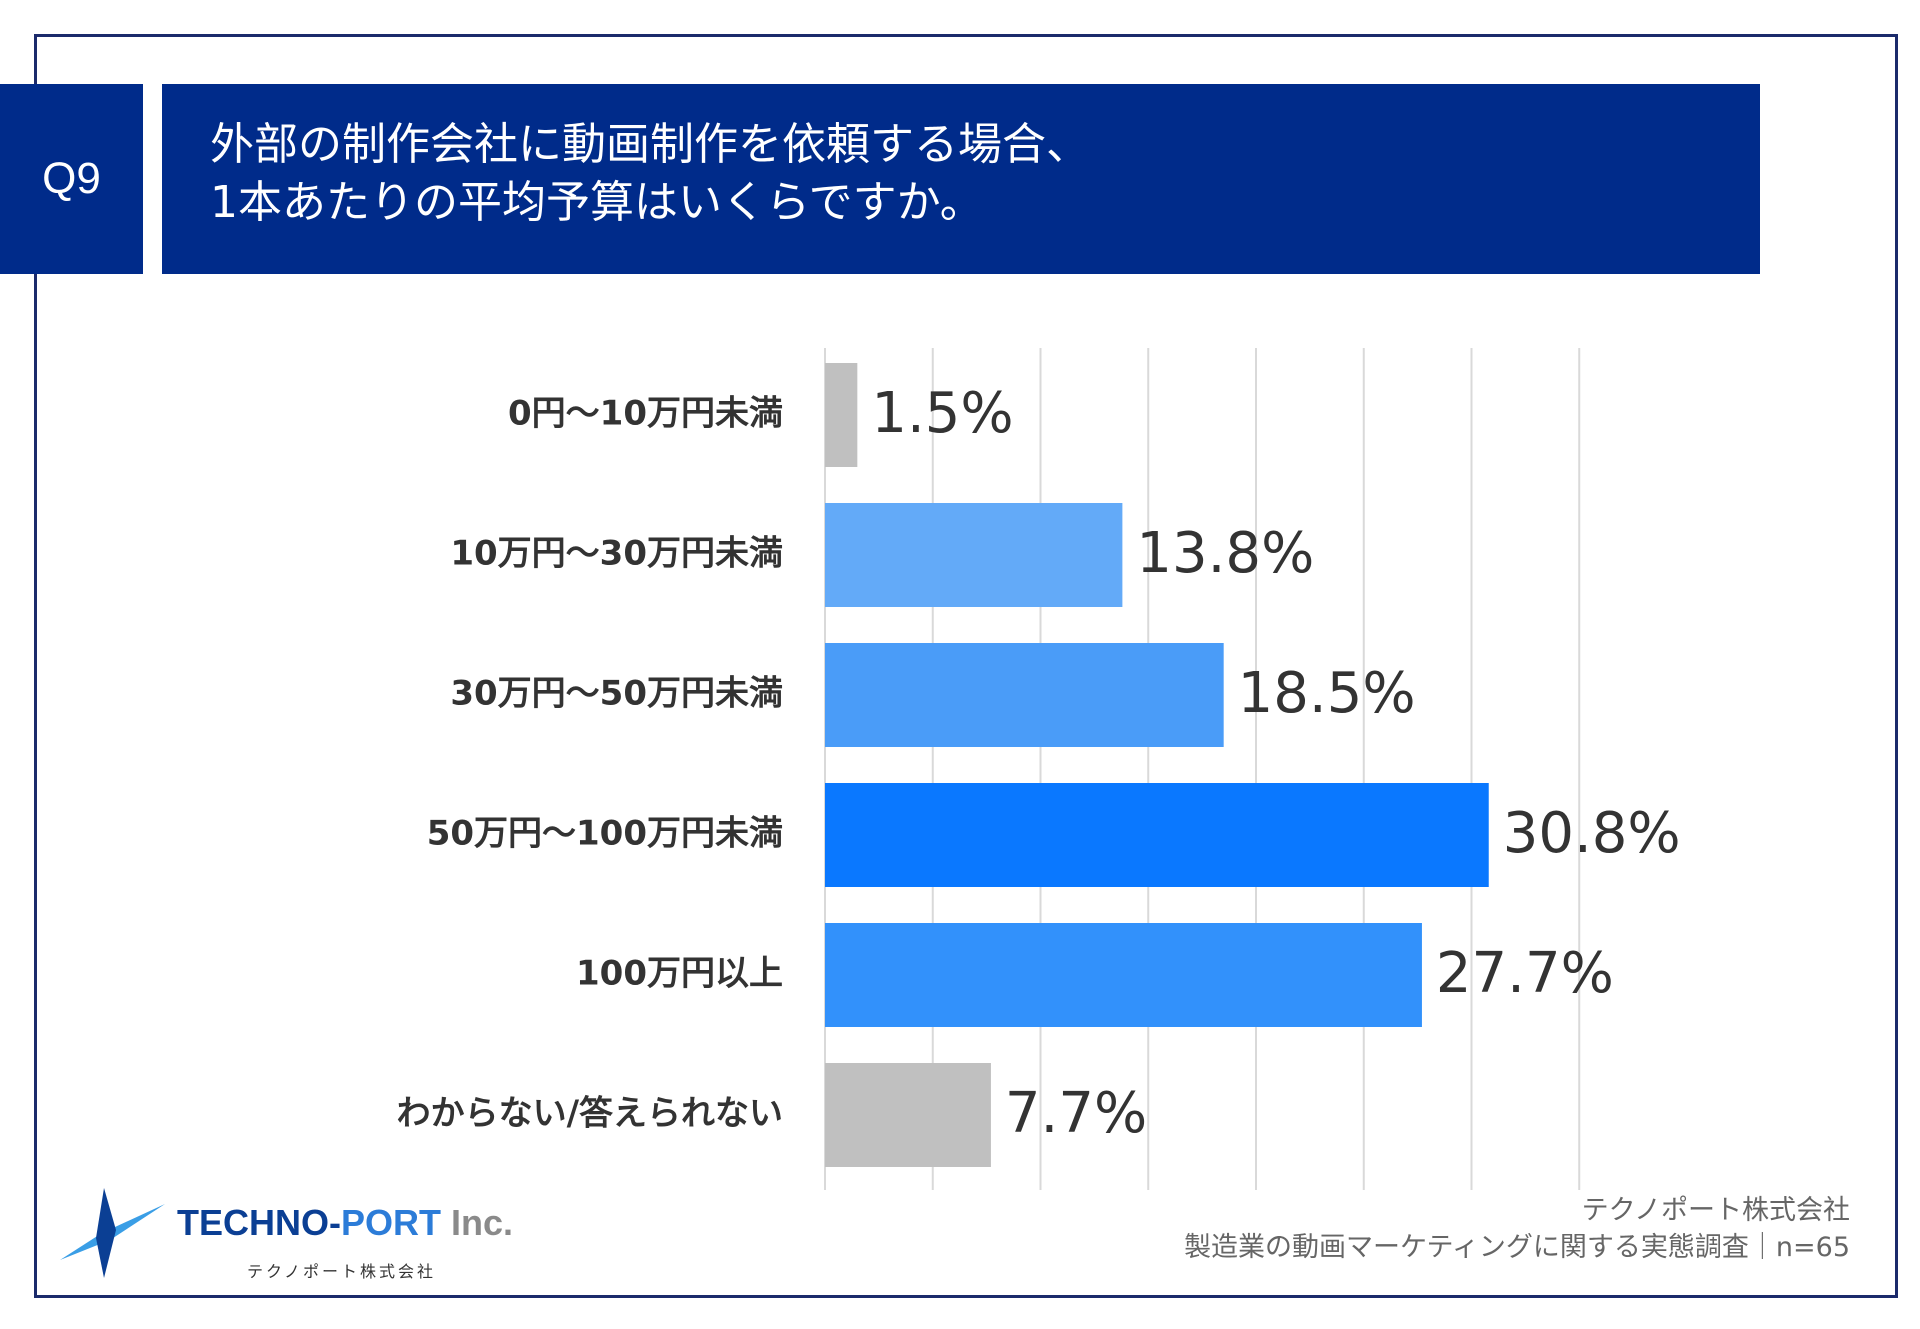 This screenshot has width=1920, height=1329. I want to click on question-number: Q9, so click(71, 178).